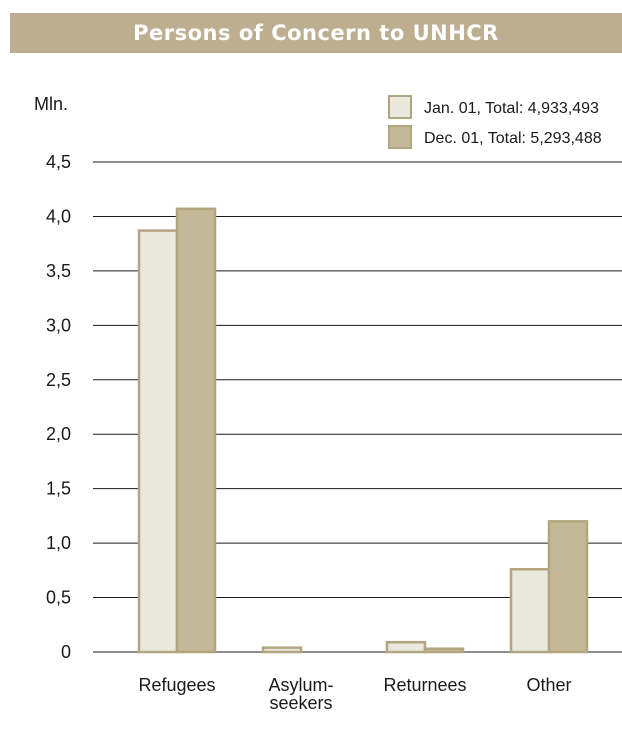 This screenshot has height=749, width=622. I want to click on x-tick-label: Asylum-seekers, so click(300, 694).